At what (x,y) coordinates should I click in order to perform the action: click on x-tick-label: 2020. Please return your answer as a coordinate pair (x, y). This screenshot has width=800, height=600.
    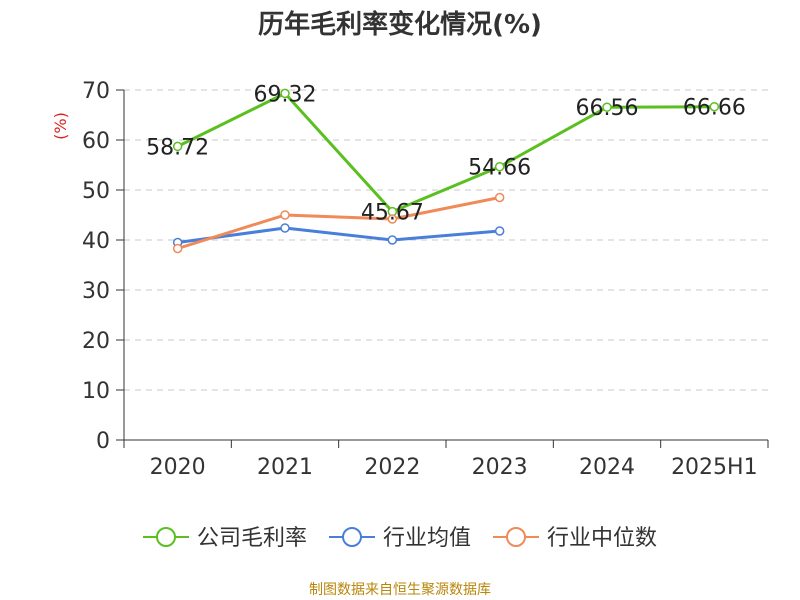
    Looking at the image, I should click on (178, 467).